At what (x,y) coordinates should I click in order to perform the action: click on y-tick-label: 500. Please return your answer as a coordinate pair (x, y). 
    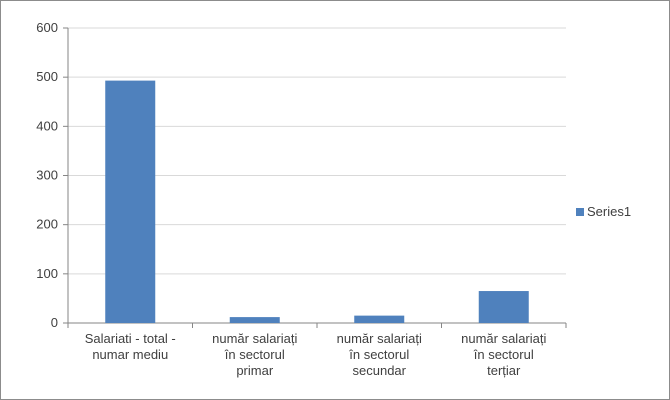
    Looking at the image, I should click on (47, 76).